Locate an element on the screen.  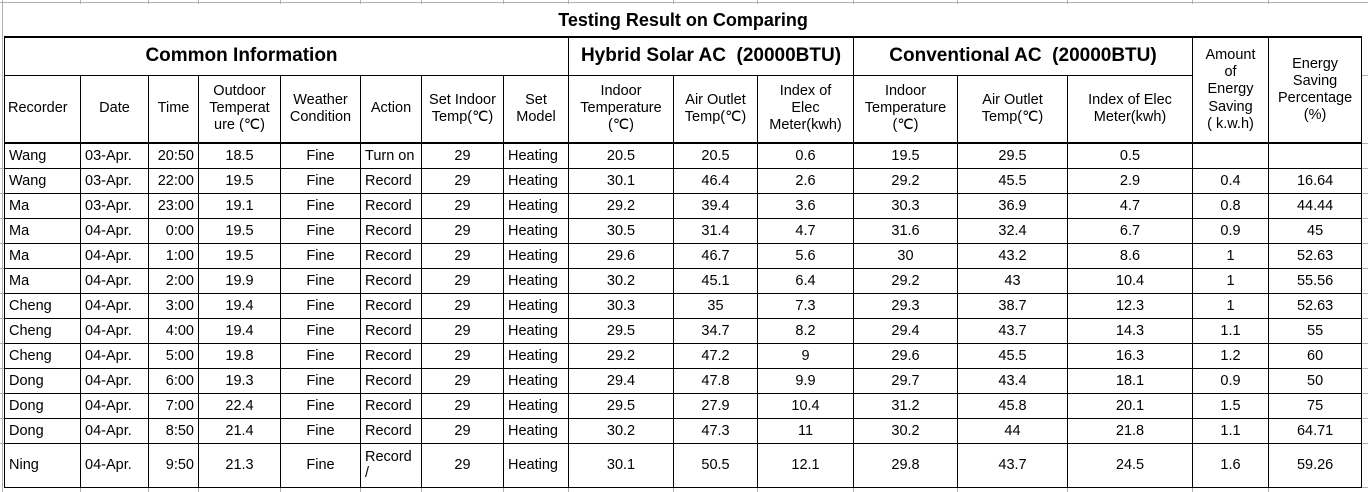
table-cell: 2.9 is located at coordinates (1130, 180).